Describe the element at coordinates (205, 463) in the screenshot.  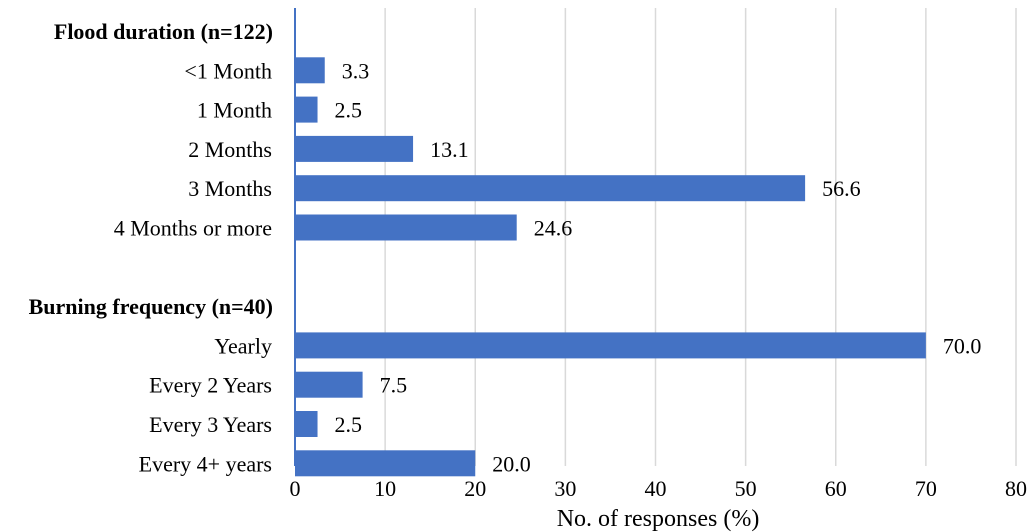
I see `category-label-1-3: Every 4+ years` at that location.